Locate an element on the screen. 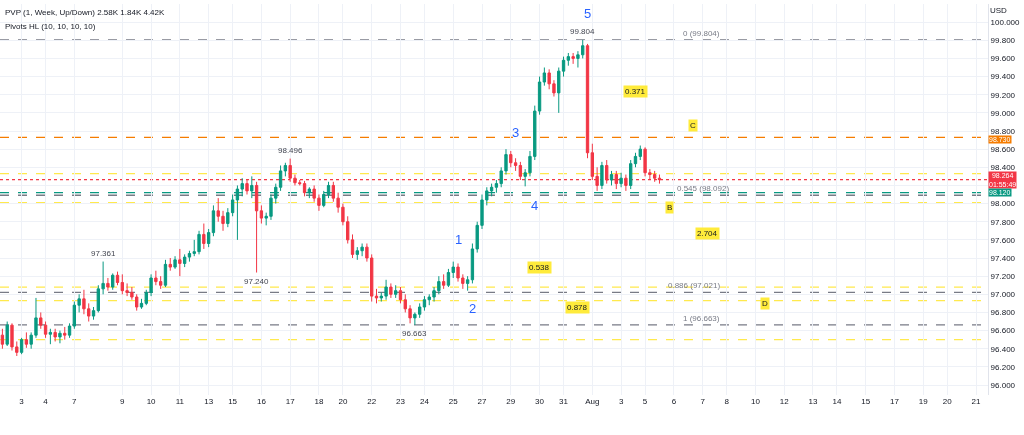 This screenshot has width=1024, height=435. x-tick-label: 5 is located at coordinates (645, 401).